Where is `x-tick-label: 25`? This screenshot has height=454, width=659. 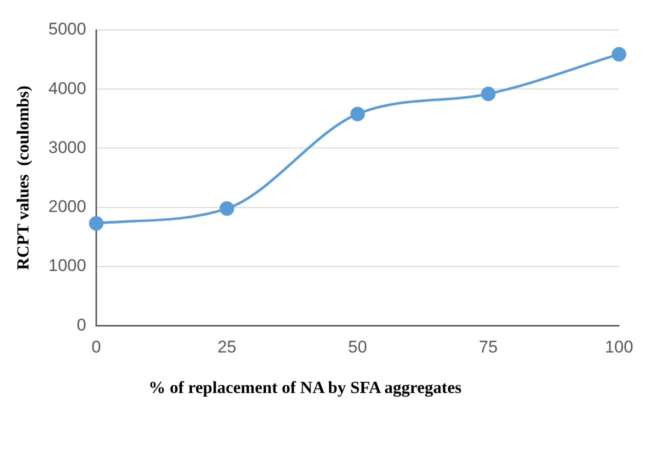 x-tick-label: 25 is located at coordinates (226, 346).